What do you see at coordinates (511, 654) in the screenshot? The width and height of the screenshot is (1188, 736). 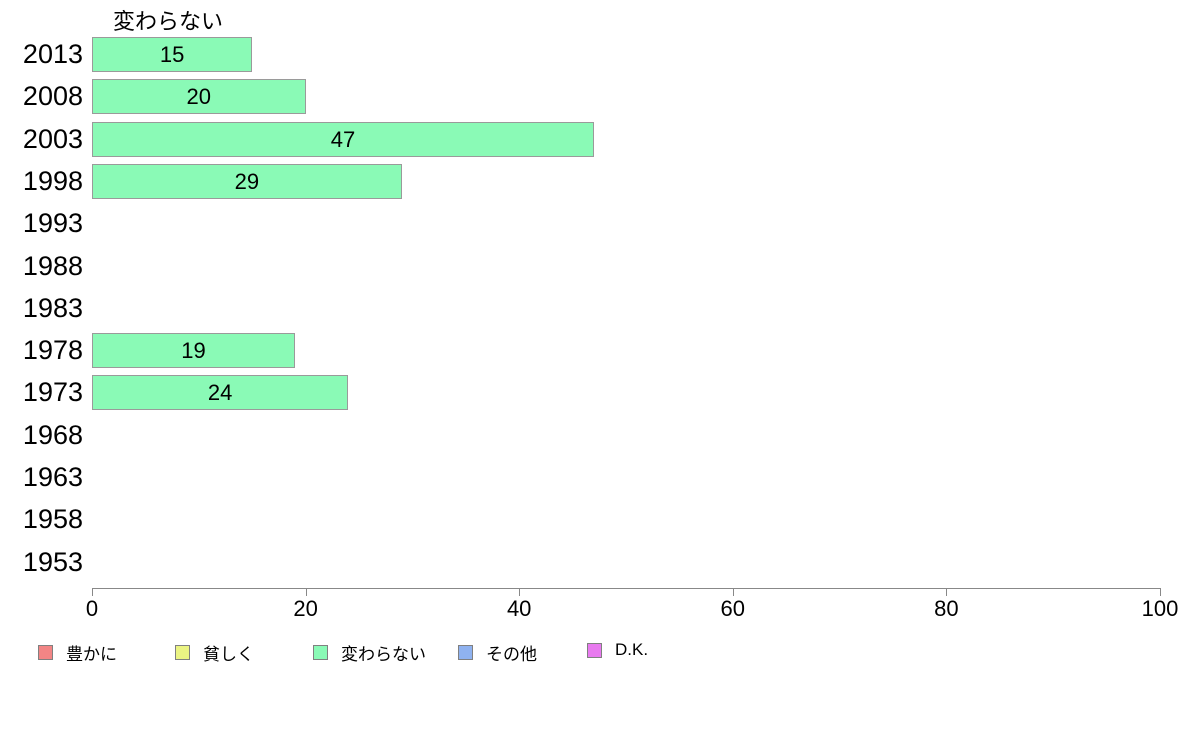 I see `legend-label: その他` at bounding box center [511, 654].